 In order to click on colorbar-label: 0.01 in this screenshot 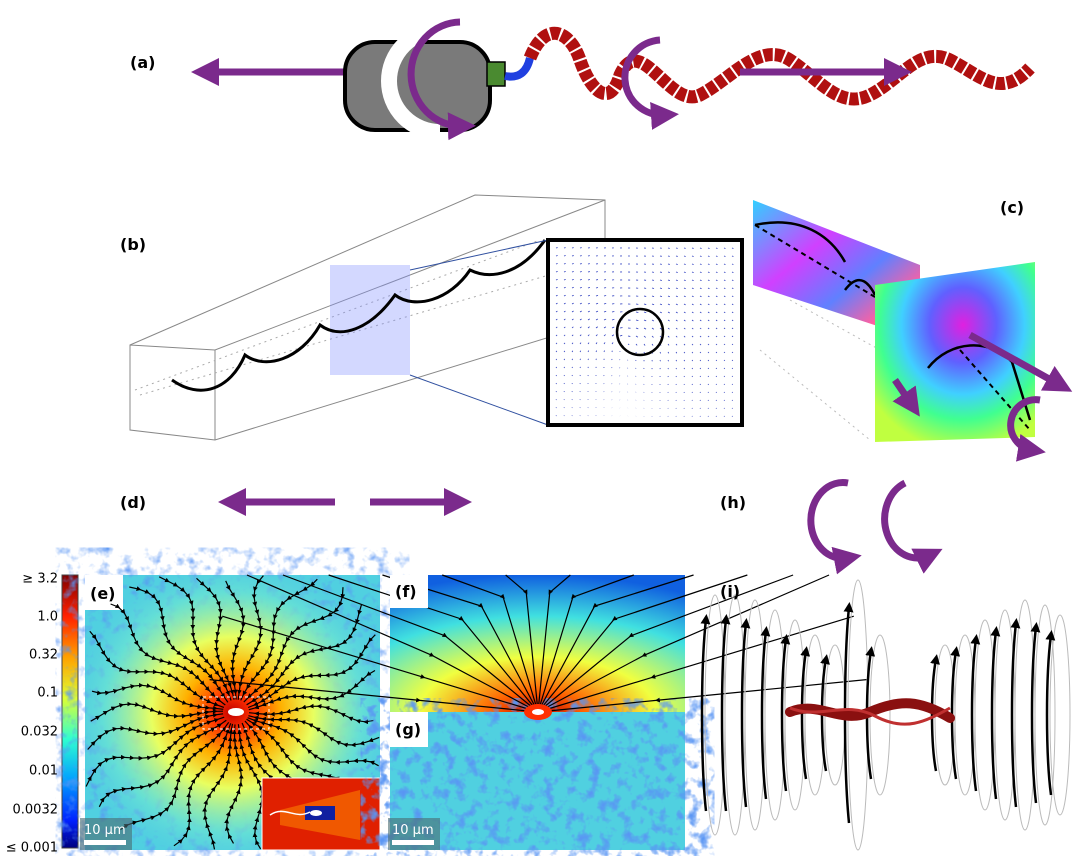, I will do `click(43, 771)`.